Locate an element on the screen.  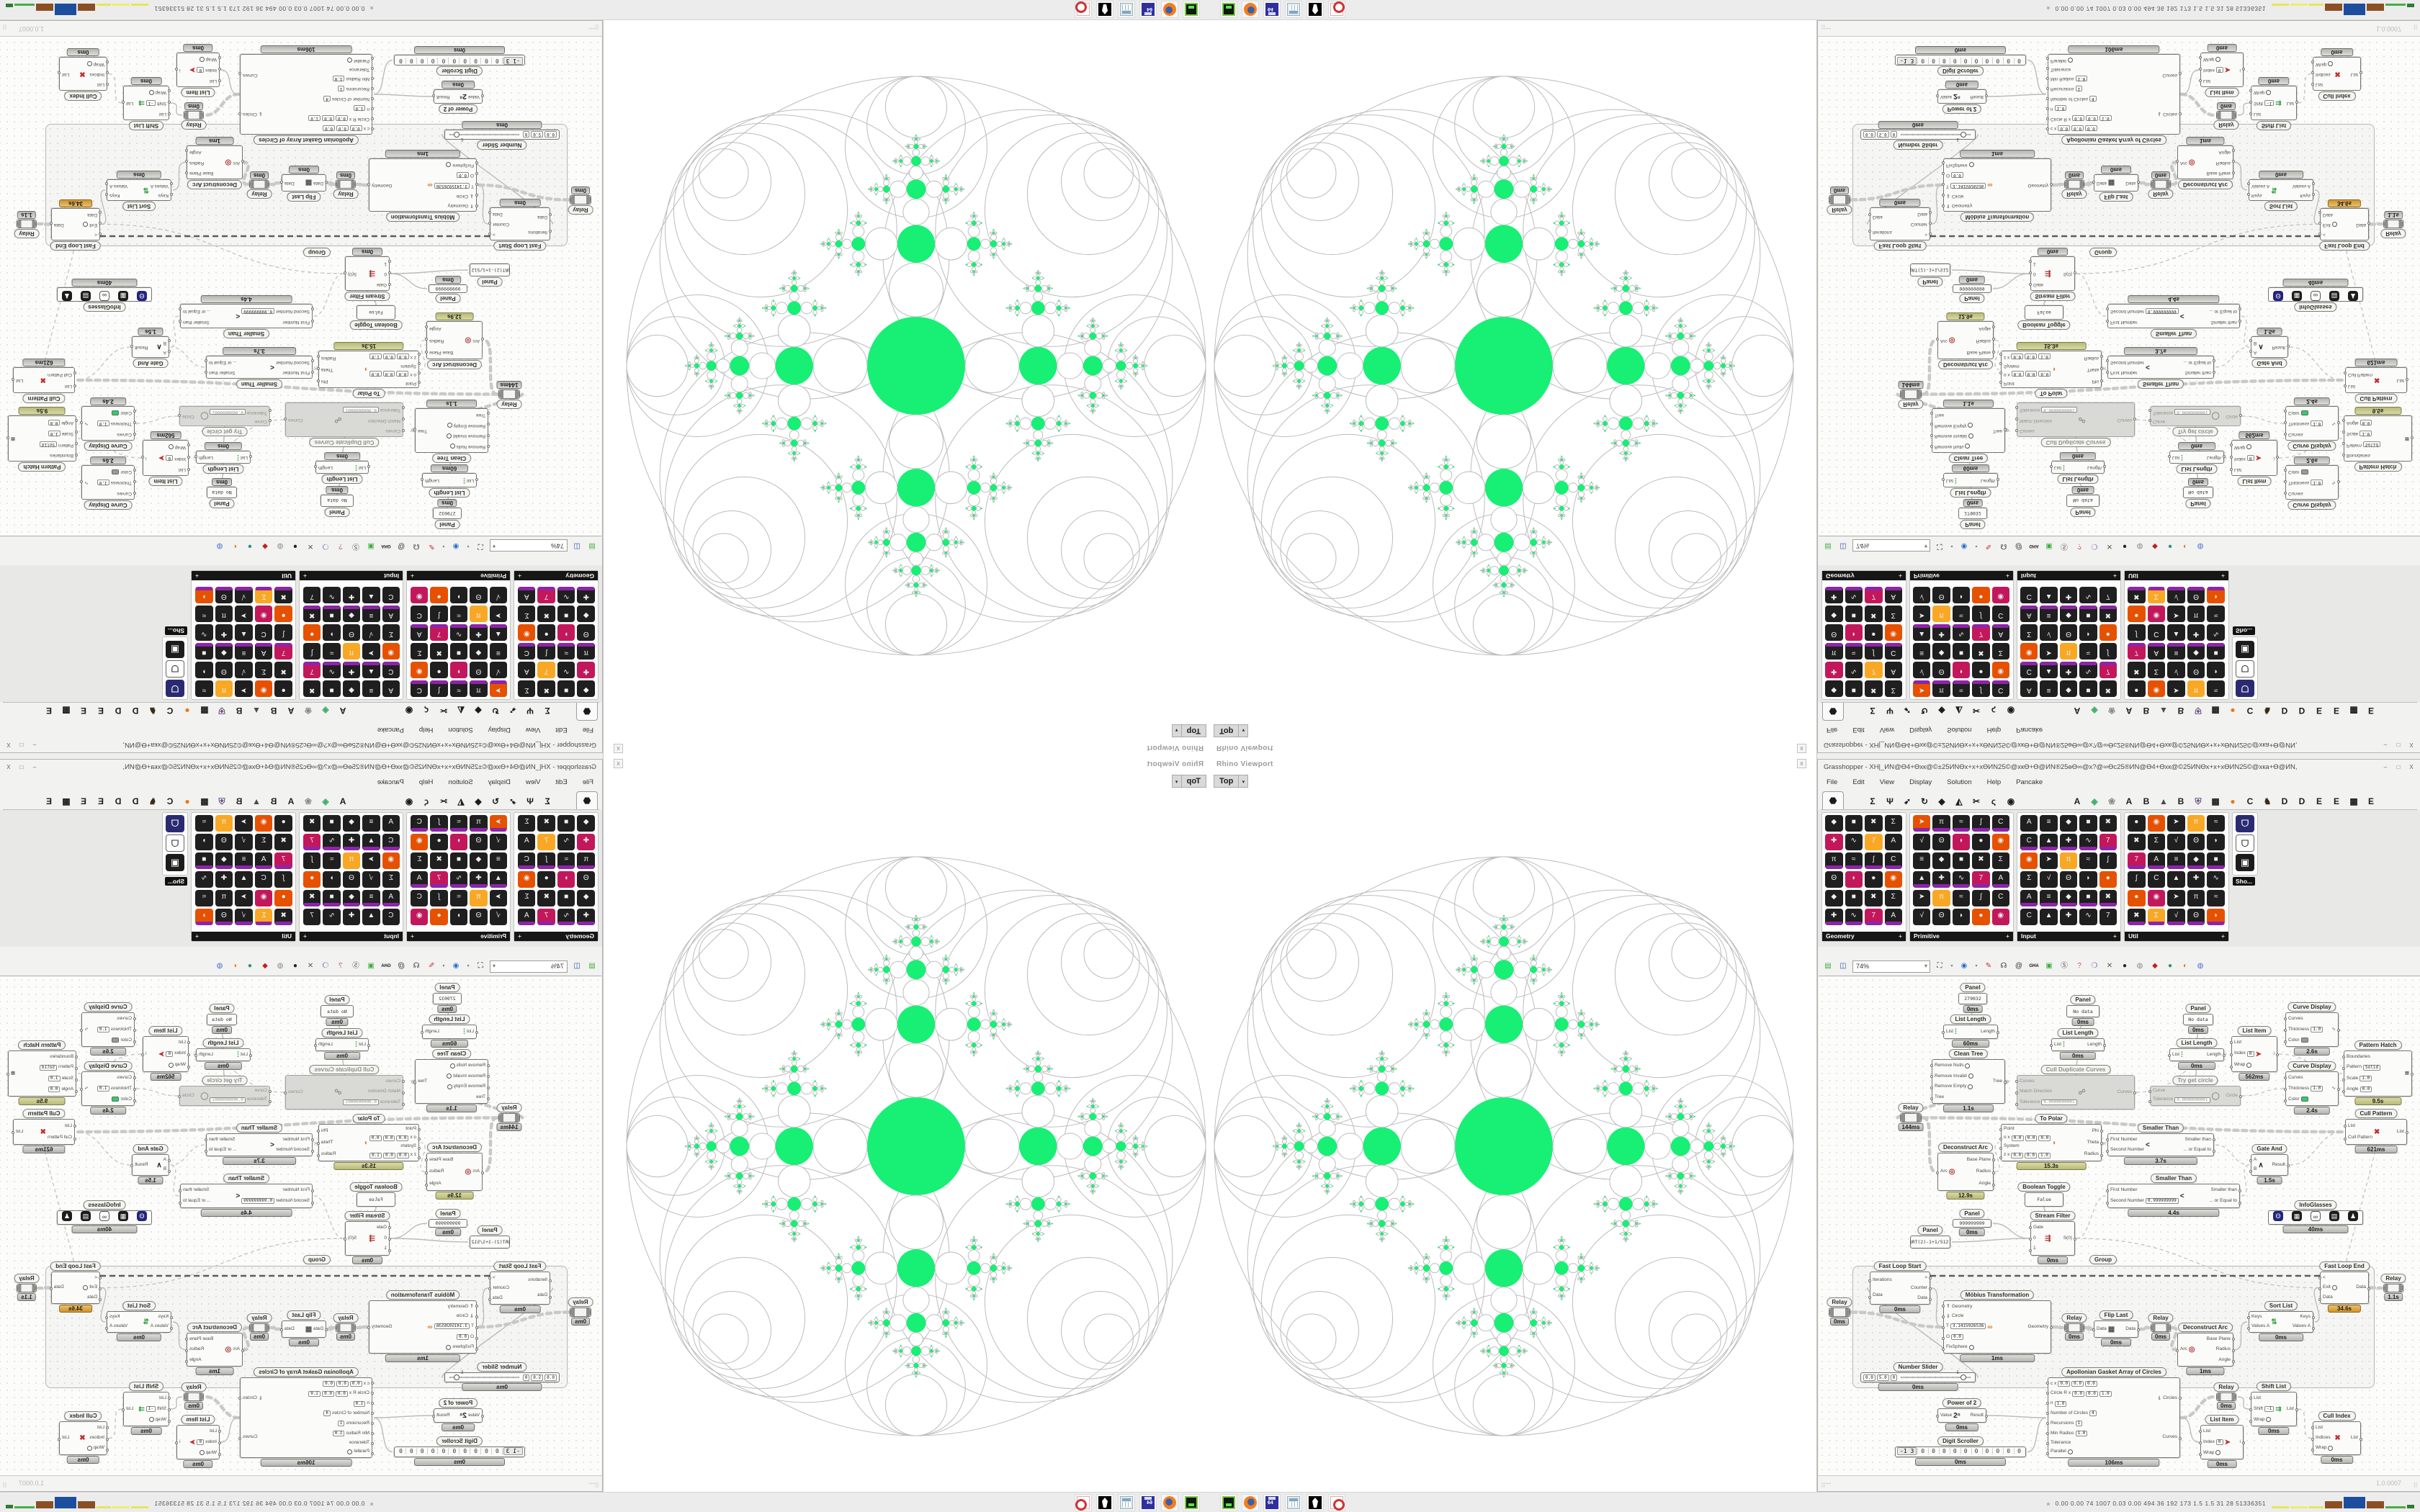
gh-tab-2: Ψ is located at coordinates (530, 711).